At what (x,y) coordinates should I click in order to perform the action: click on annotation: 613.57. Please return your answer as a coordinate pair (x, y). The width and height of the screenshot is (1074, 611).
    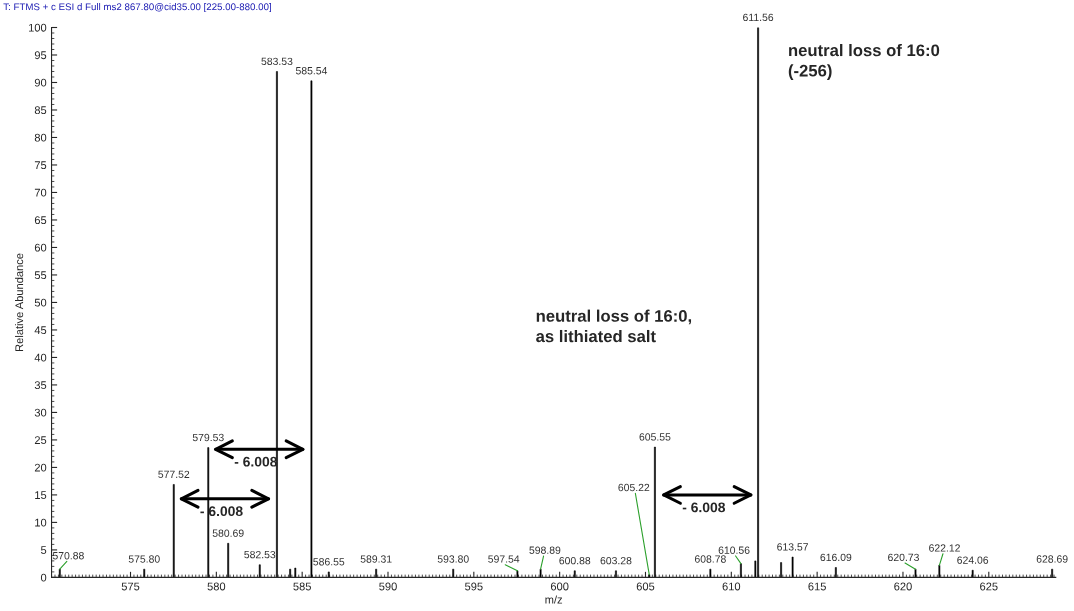
    Looking at the image, I should click on (792, 547).